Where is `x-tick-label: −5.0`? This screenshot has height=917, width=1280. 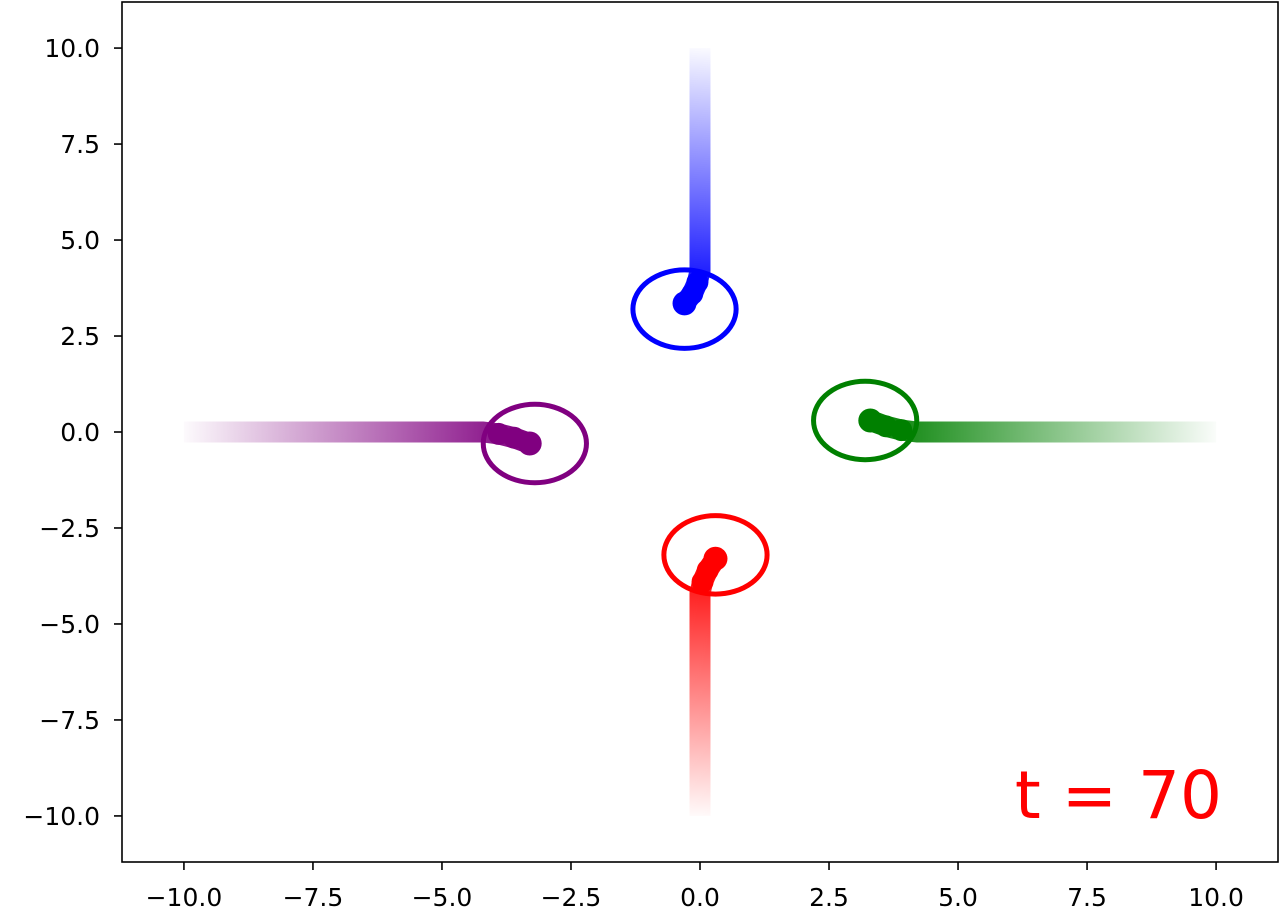 x-tick-label: −5.0 is located at coordinates (442, 897).